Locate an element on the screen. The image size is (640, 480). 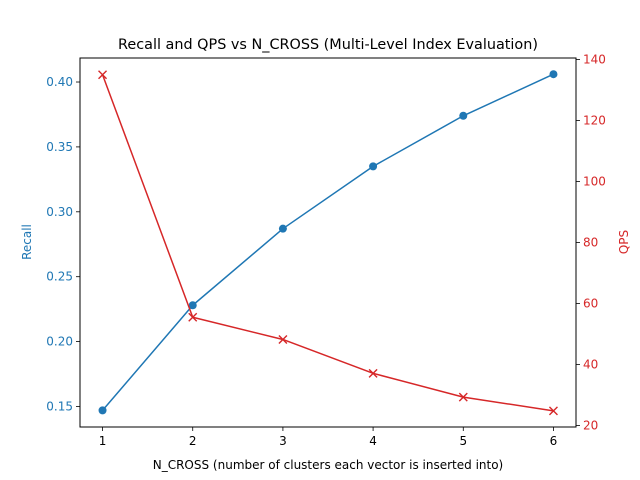
x-tick-label: 6 is located at coordinates (554, 441).